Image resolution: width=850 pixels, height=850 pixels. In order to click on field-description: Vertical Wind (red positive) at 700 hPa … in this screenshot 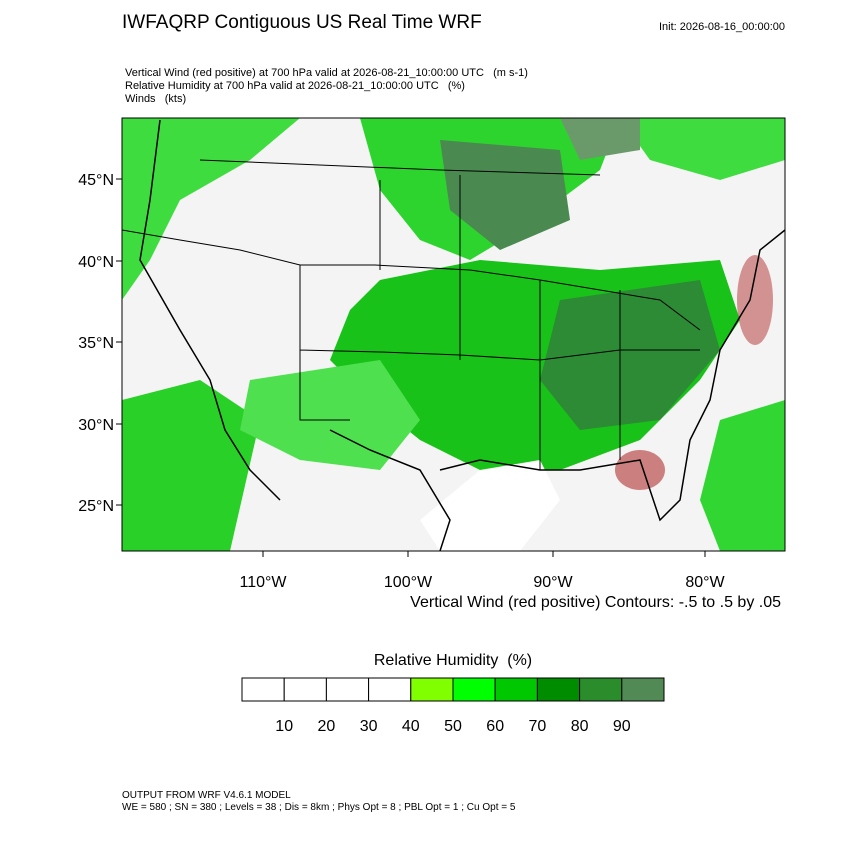, I will do `click(326, 73)`.